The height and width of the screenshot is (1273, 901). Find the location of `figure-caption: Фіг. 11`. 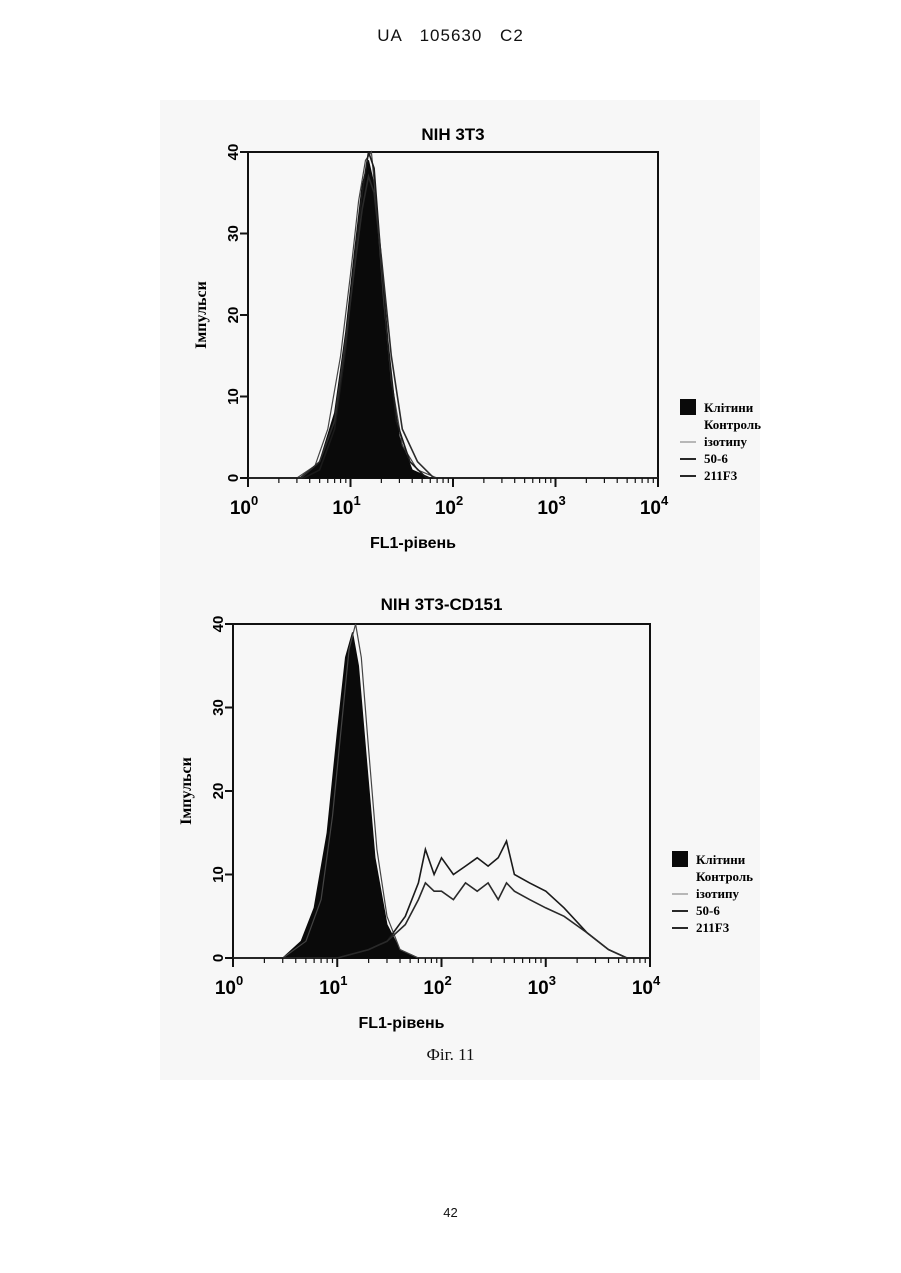

figure-caption: Фіг. 11 is located at coordinates (450, 1055).